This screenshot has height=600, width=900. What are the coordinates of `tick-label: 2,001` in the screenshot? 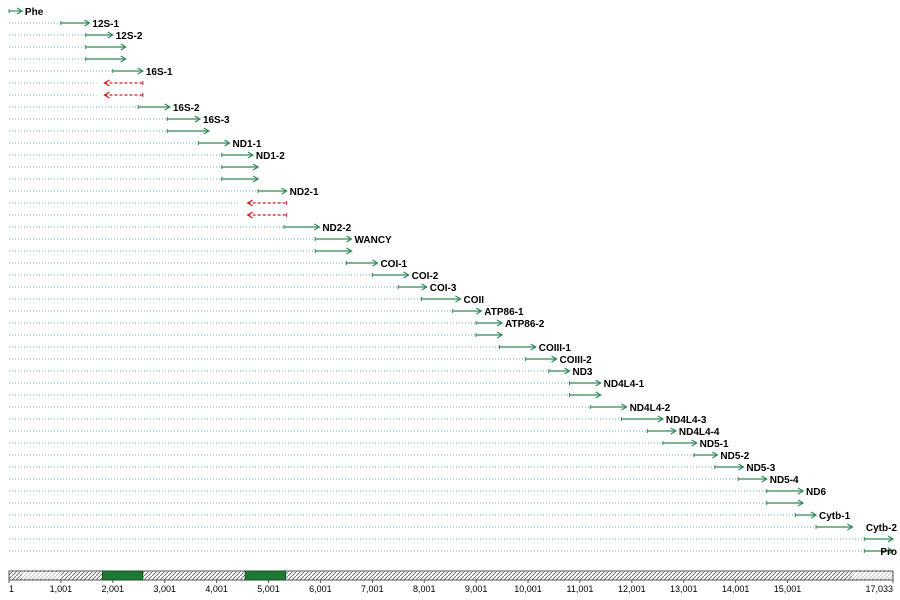 It's located at (113, 589).